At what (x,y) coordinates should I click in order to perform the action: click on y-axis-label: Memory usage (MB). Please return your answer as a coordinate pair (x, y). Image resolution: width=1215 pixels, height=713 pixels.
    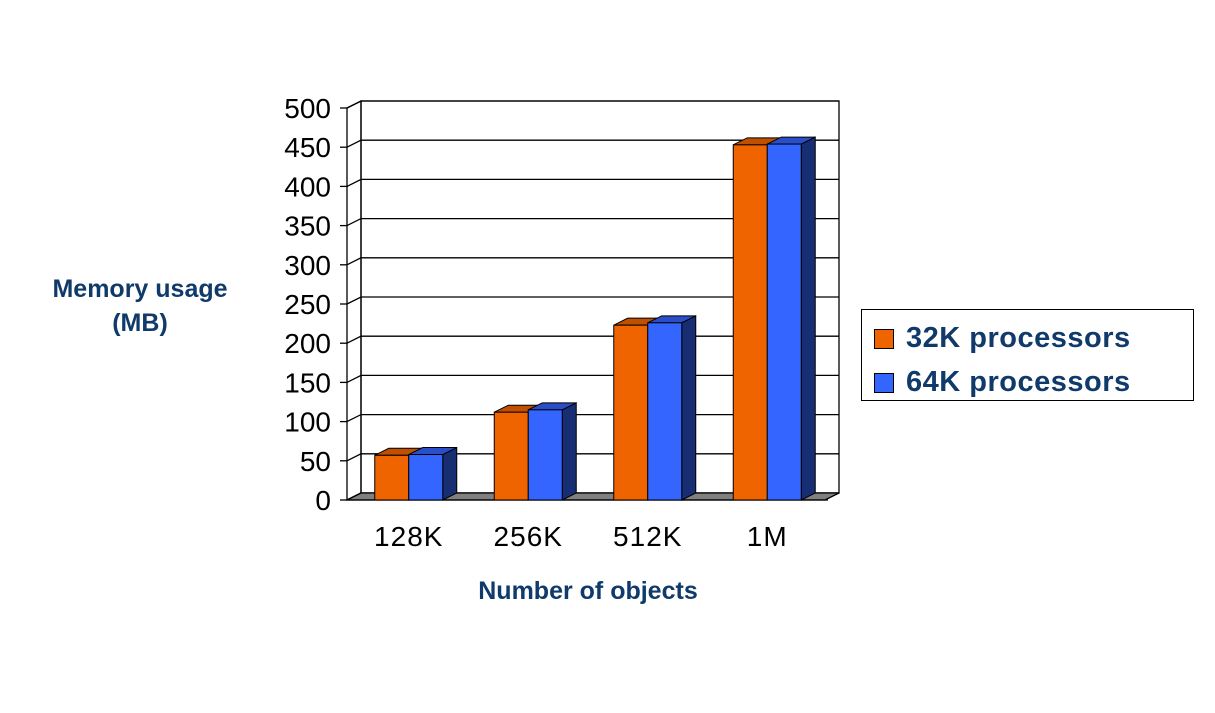
    Looking at the image, I should click on (140, 306).